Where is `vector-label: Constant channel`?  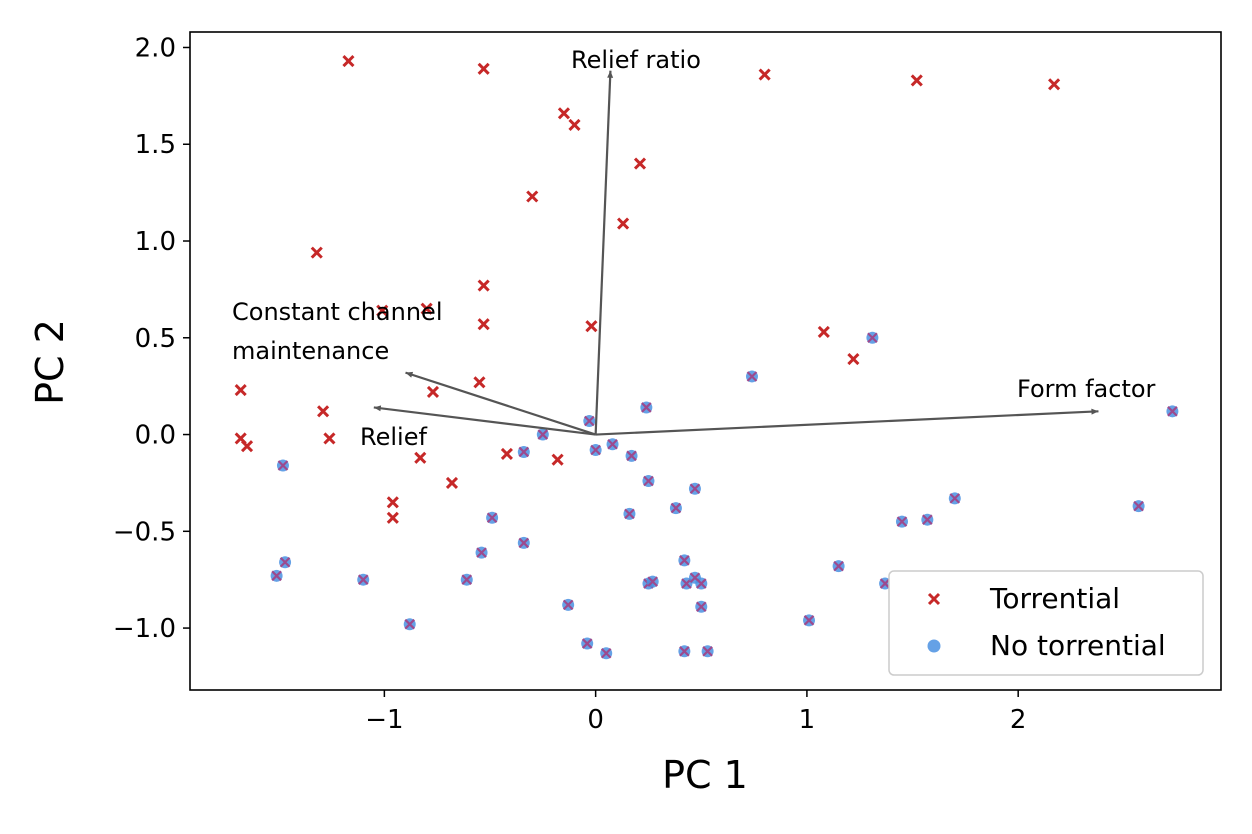 vector-label: Constant channel is located at coordinates (337, 312).